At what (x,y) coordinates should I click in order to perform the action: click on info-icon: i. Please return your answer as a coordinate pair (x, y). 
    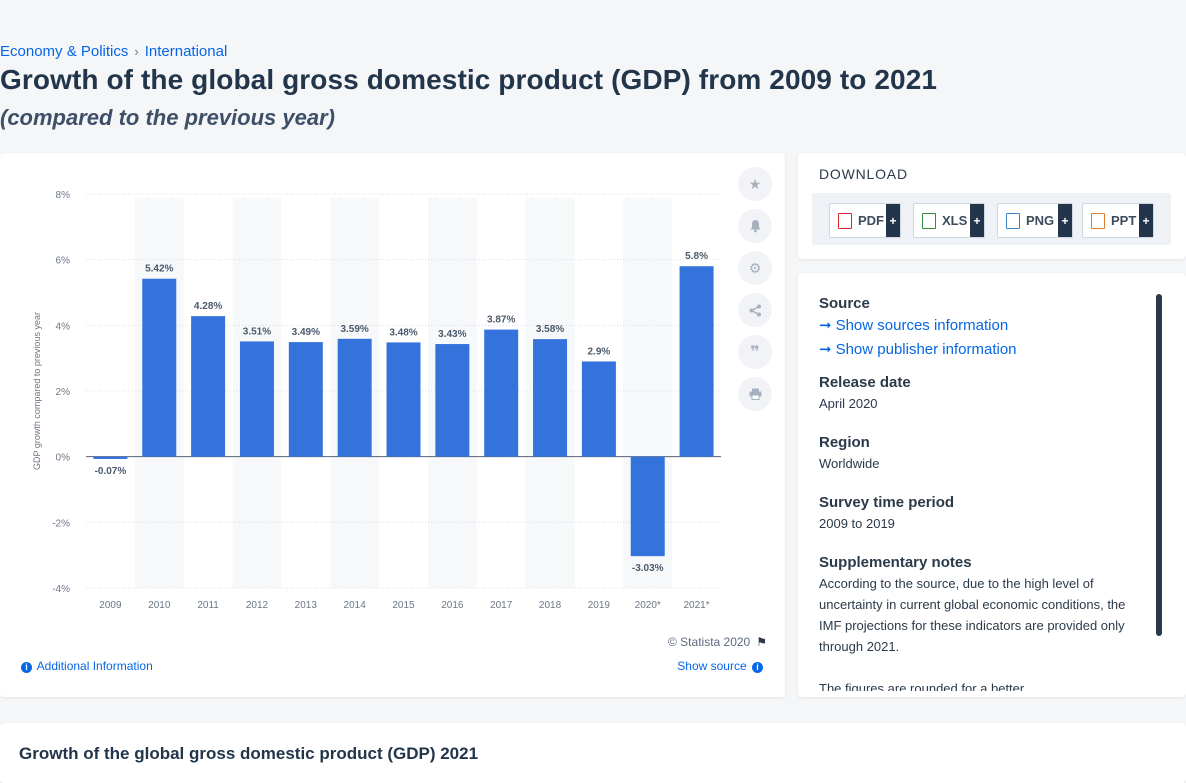
    Looking at the image, I should click on (757, 667).